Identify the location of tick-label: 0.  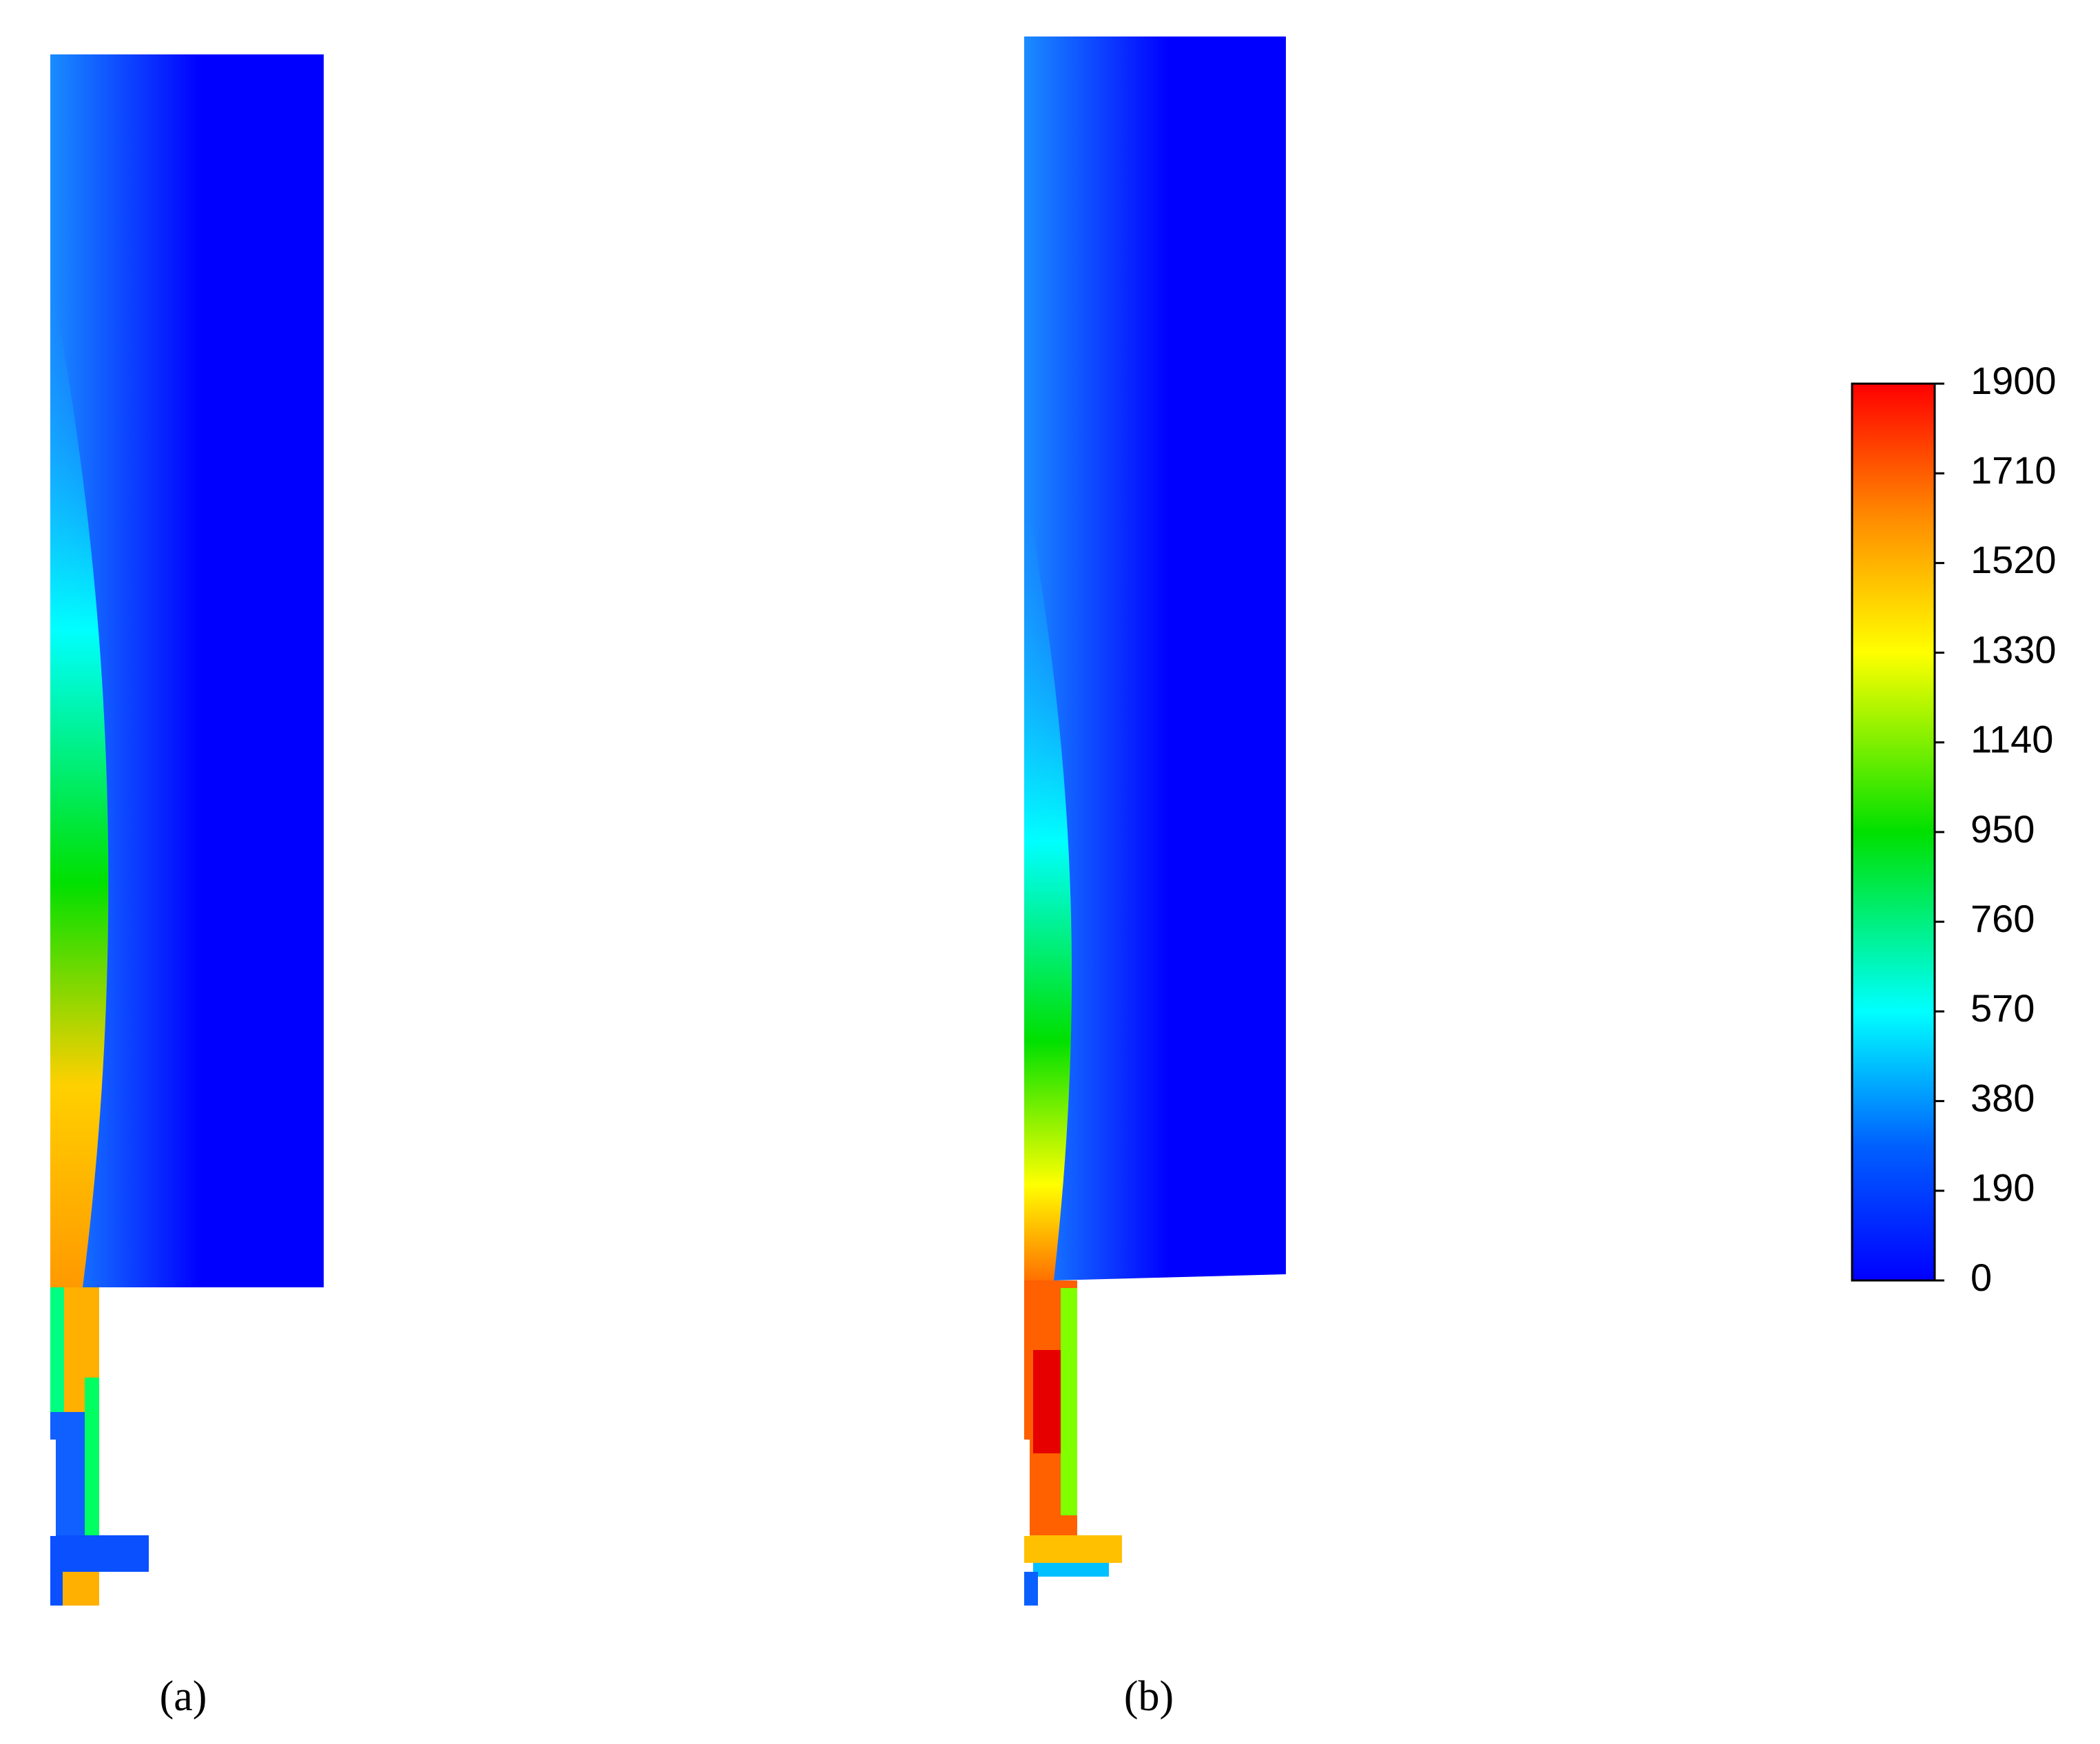
(1981, 1277).